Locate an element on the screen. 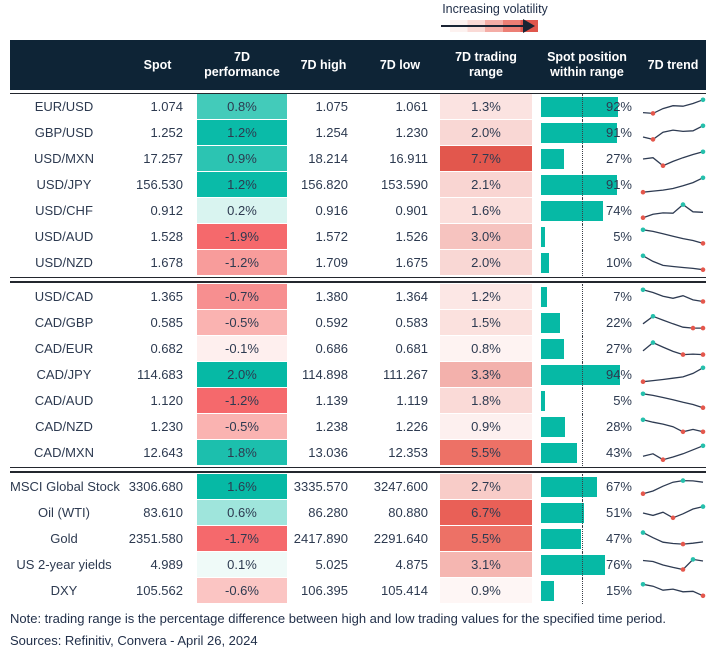  high-value: 1.238 is located at coordinates (331, 426).